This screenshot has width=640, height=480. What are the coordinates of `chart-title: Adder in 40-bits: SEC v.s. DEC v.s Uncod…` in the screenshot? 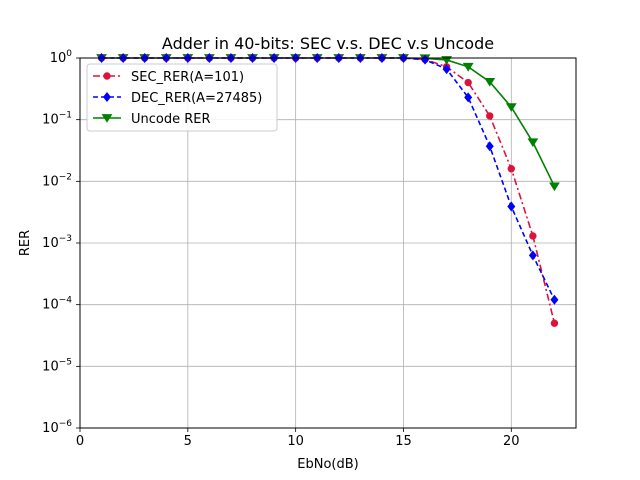 It's located at (328, 43).